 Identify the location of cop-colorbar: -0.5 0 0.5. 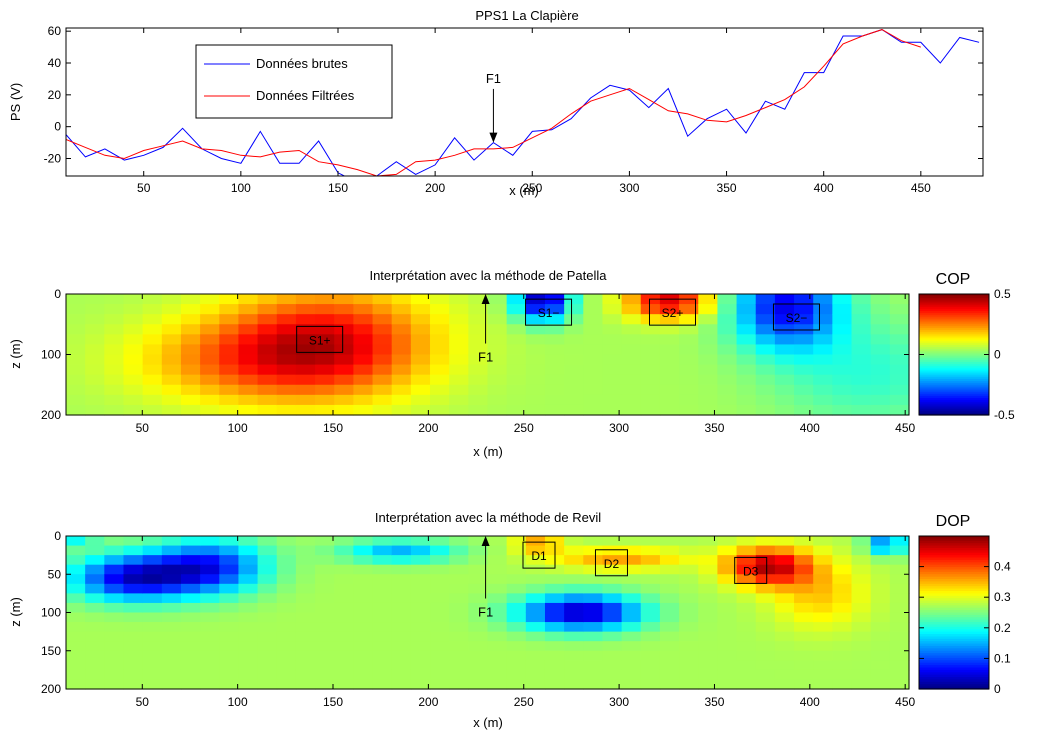
(966, 354).